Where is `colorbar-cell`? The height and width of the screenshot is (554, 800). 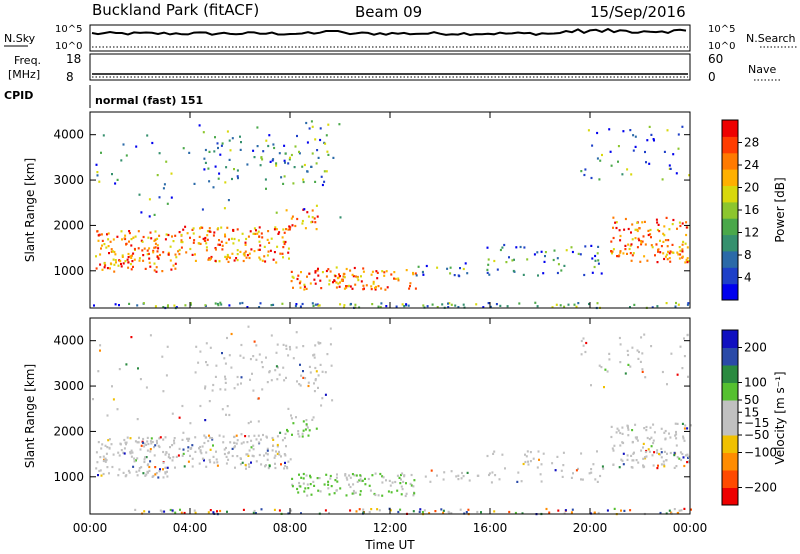
colorbar-cell is located at coordinates (730, 391).